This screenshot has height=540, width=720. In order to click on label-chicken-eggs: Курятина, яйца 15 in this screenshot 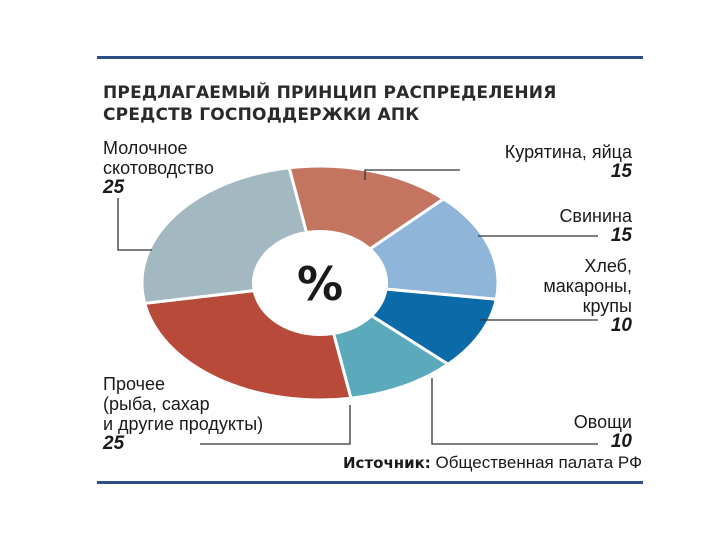, I will do `click(568, 162)`.